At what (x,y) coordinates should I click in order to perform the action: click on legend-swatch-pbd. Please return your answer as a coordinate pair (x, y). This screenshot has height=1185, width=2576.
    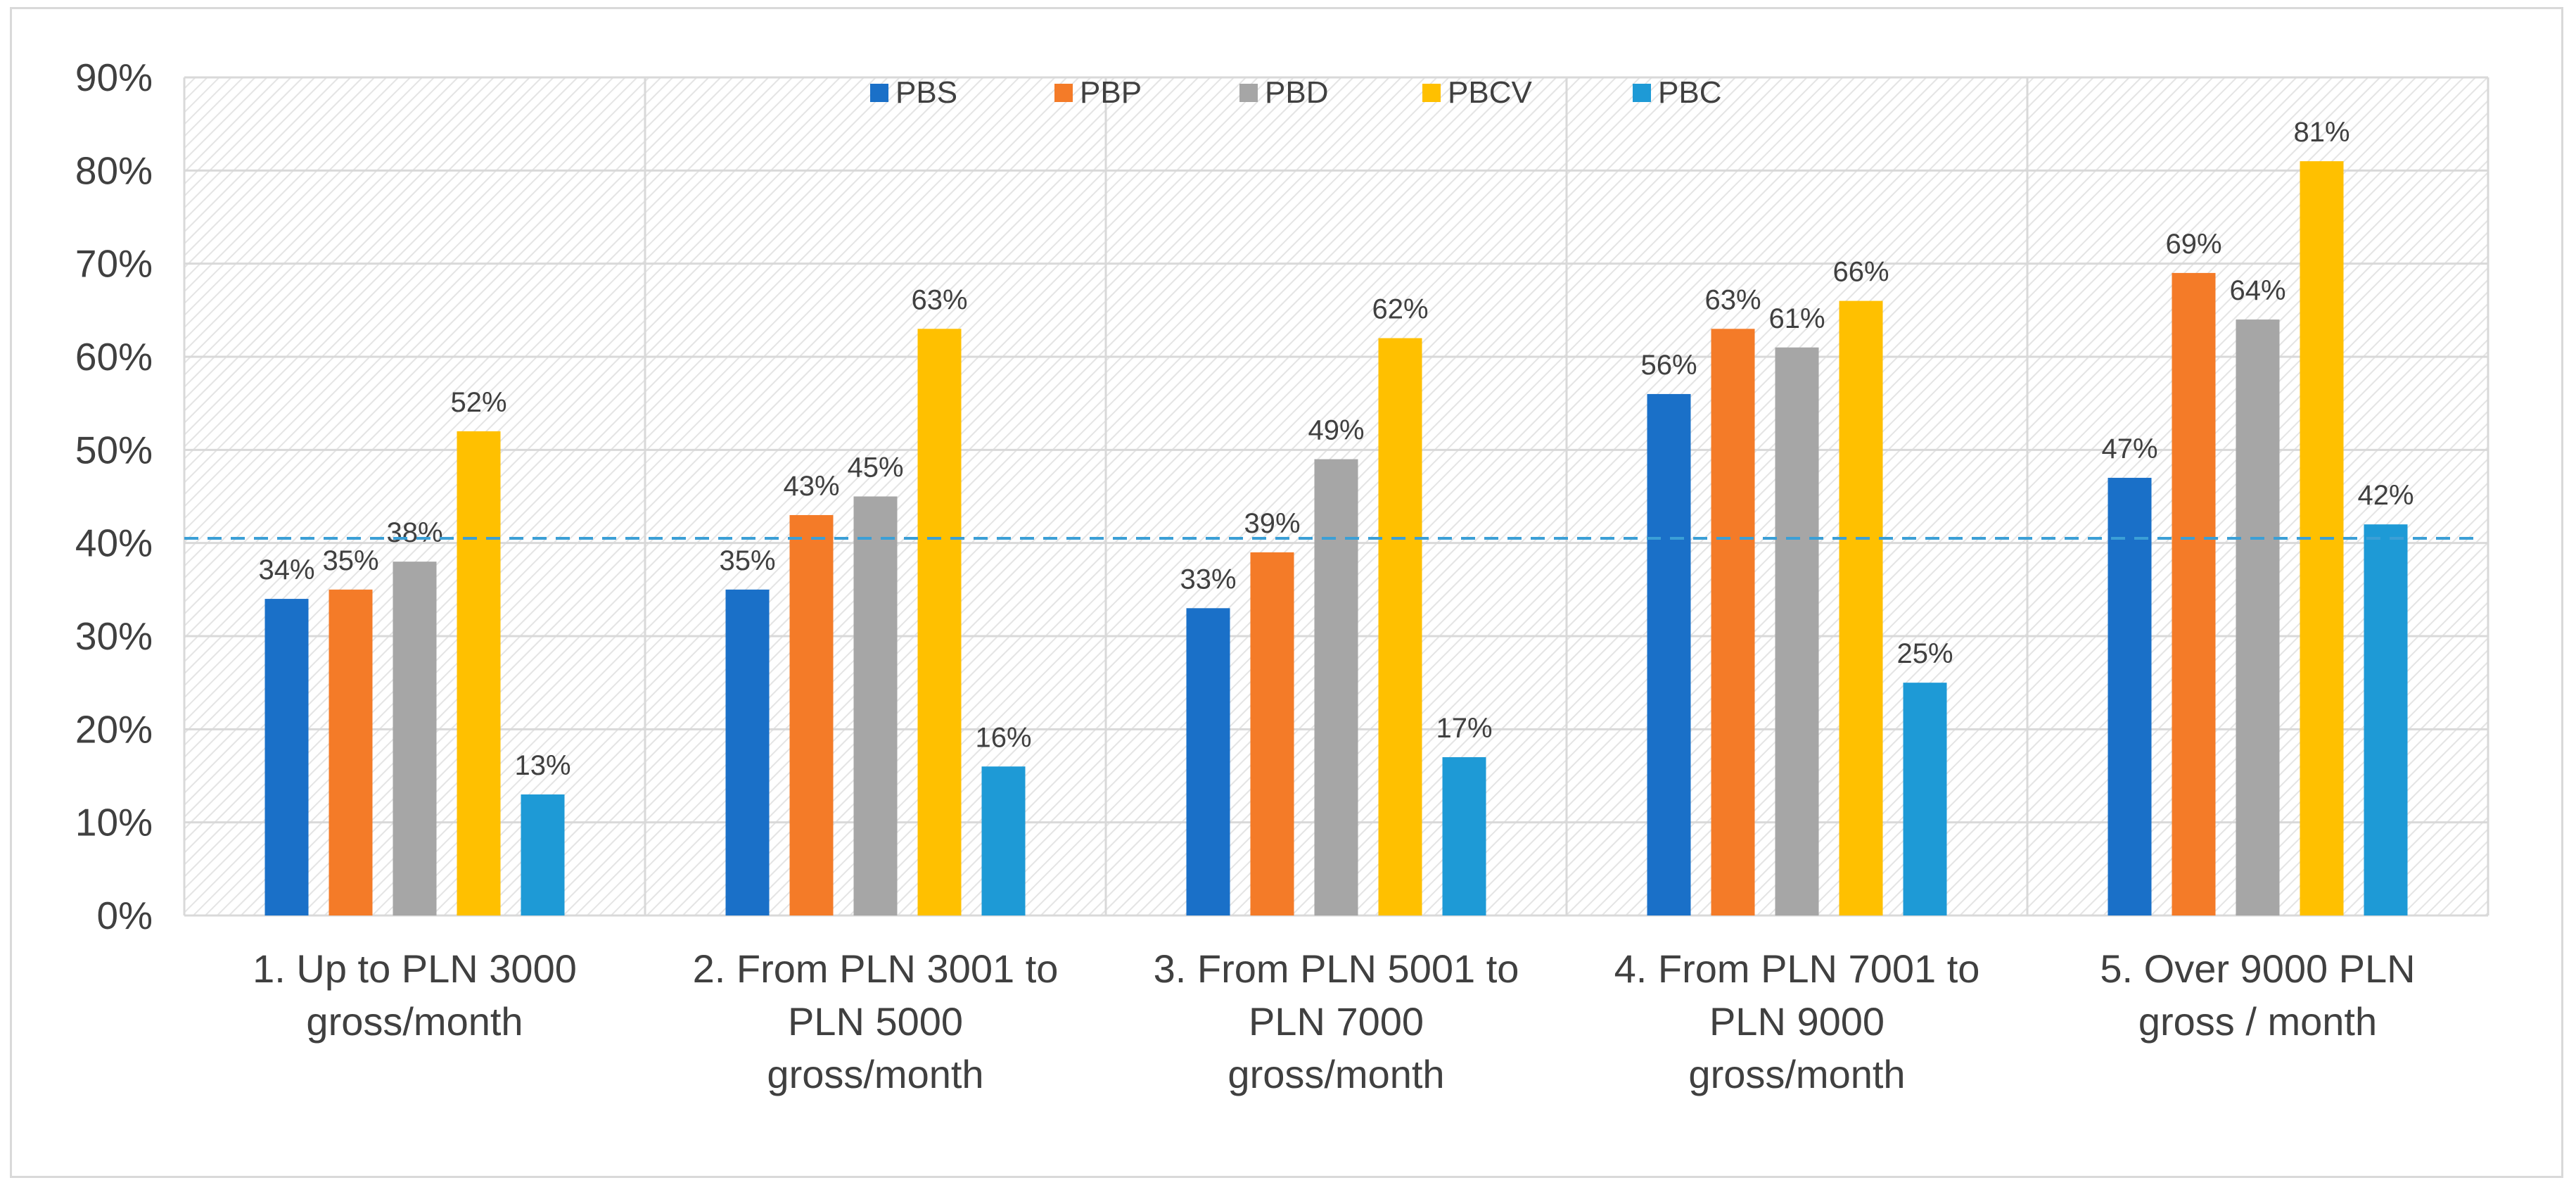
    Looking at the image, I should click on (1248, 93).